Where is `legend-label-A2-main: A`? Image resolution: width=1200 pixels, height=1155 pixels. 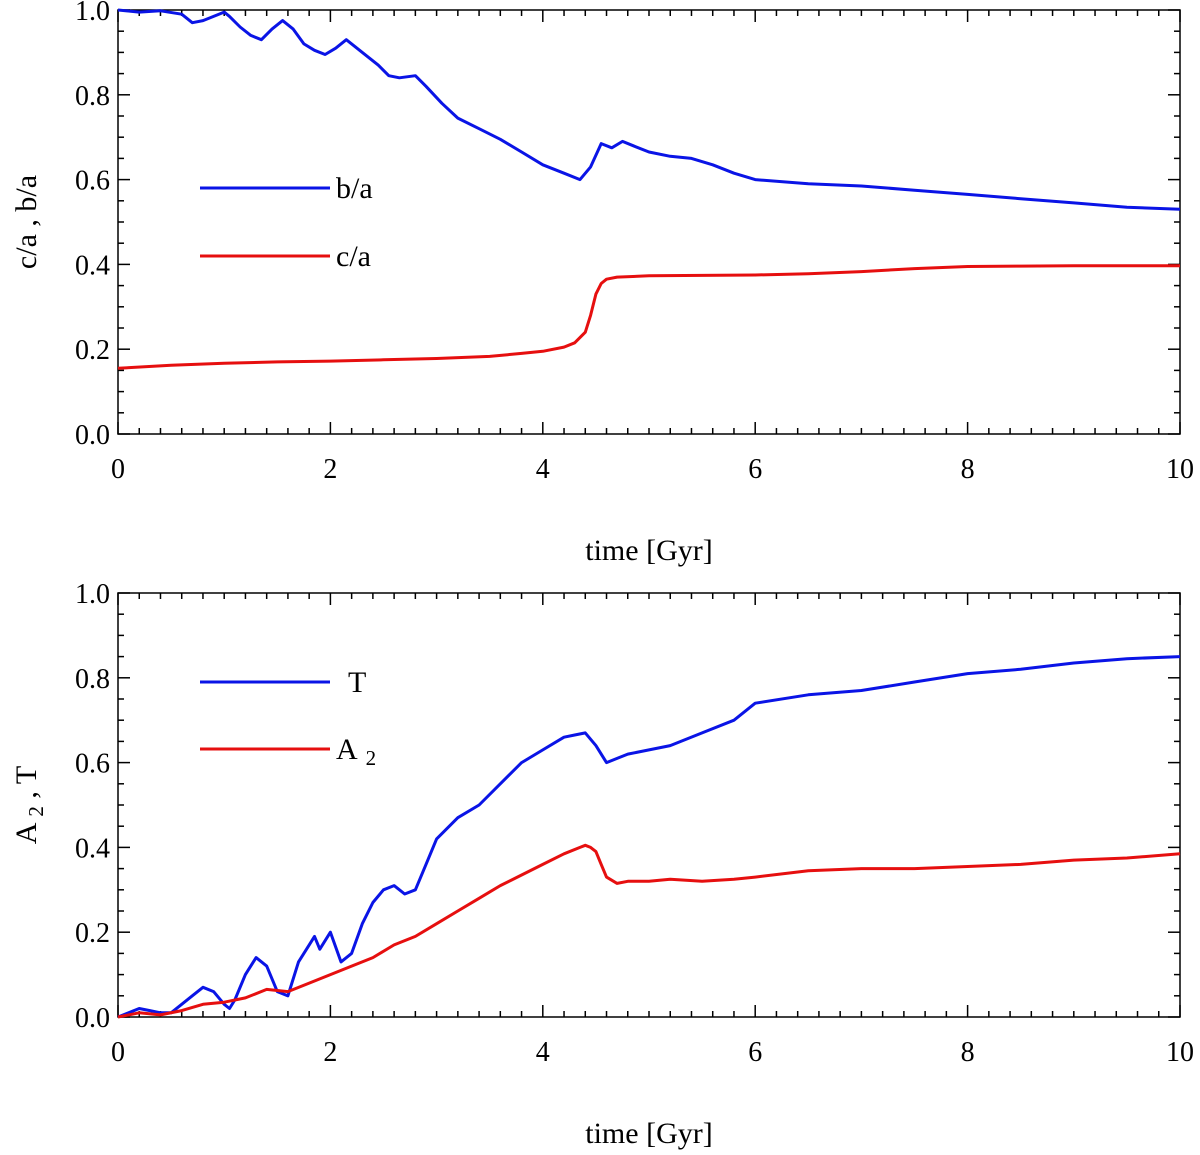 legend-label-A2-main: A is located at coordinates (347, 749).